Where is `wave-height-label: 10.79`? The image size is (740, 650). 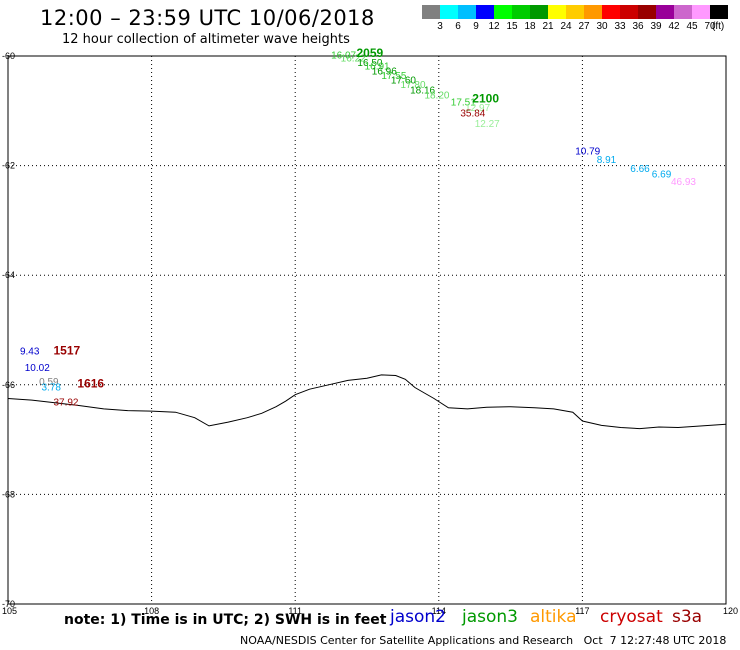 wave-height-label: 10.79 is located at coordinates (587, 152).